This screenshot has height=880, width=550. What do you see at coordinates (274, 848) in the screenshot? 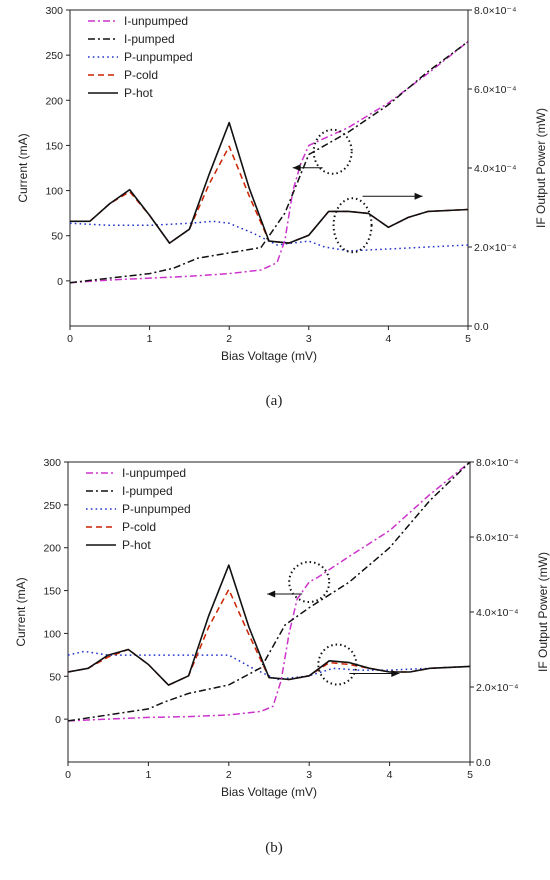
I see `panel-caption: (b)` at bounding box center [274, 848].